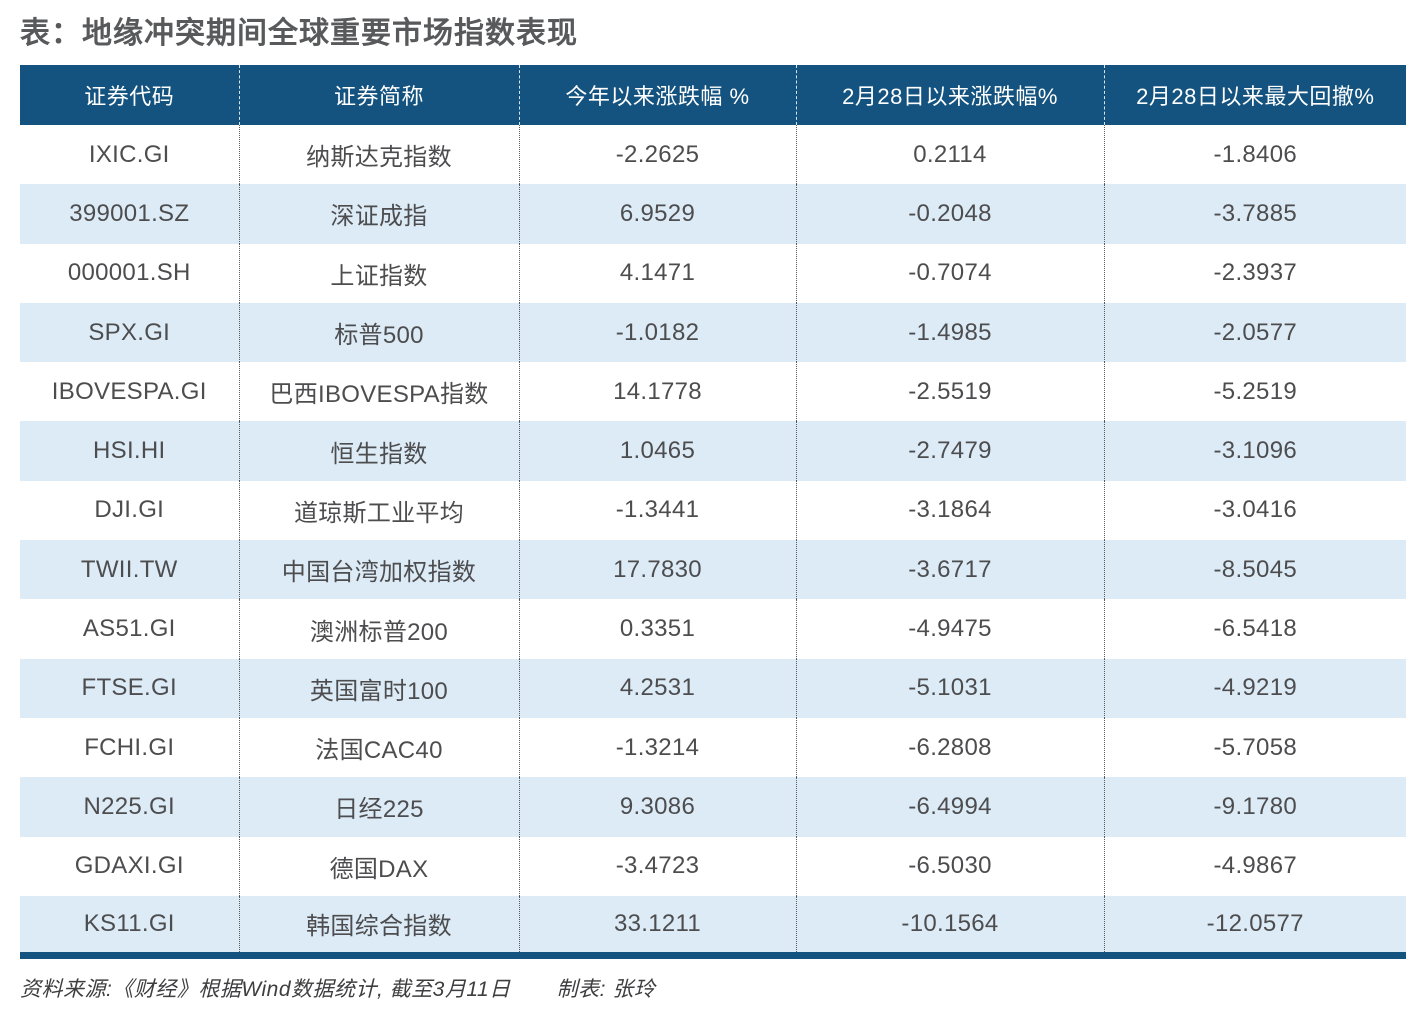 Image resolution: width=1424 pixels, height=1011 pixels. I want to click on cell-code: AS51.GI, so click(129, 629).